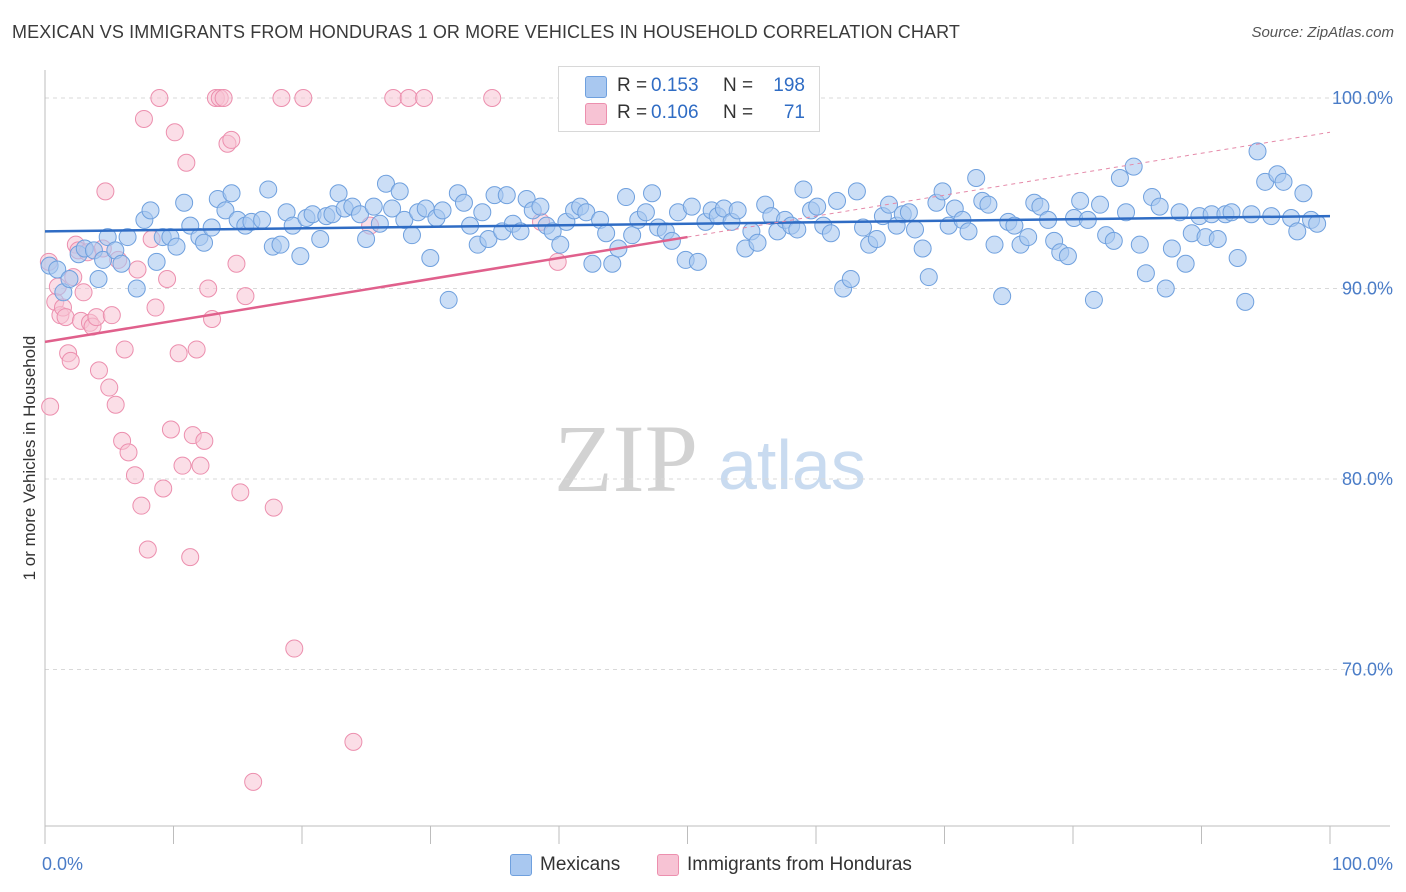 The width and height of the screenshot is (1406, 892). What do you see at coordinates (792, 465) in the screenshot?
I see `watermark-atlas: atlas` at bounding box center [792, 465].